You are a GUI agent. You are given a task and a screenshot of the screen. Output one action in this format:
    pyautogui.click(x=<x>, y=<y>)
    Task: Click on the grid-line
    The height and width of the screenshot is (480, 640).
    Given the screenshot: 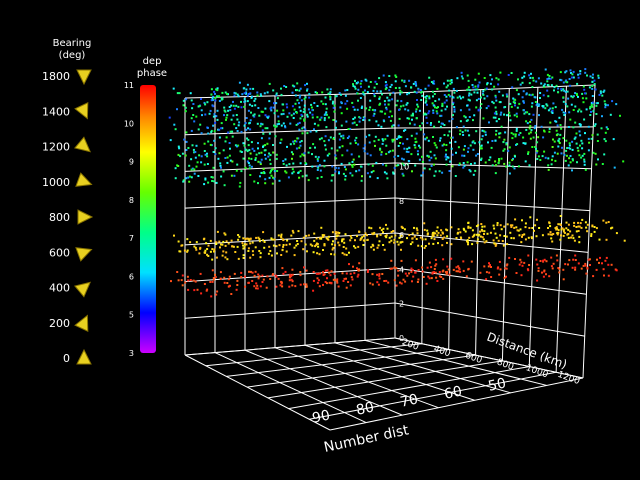 What is the action you would take?
    pyautogui.click(x=323, y=382)
    